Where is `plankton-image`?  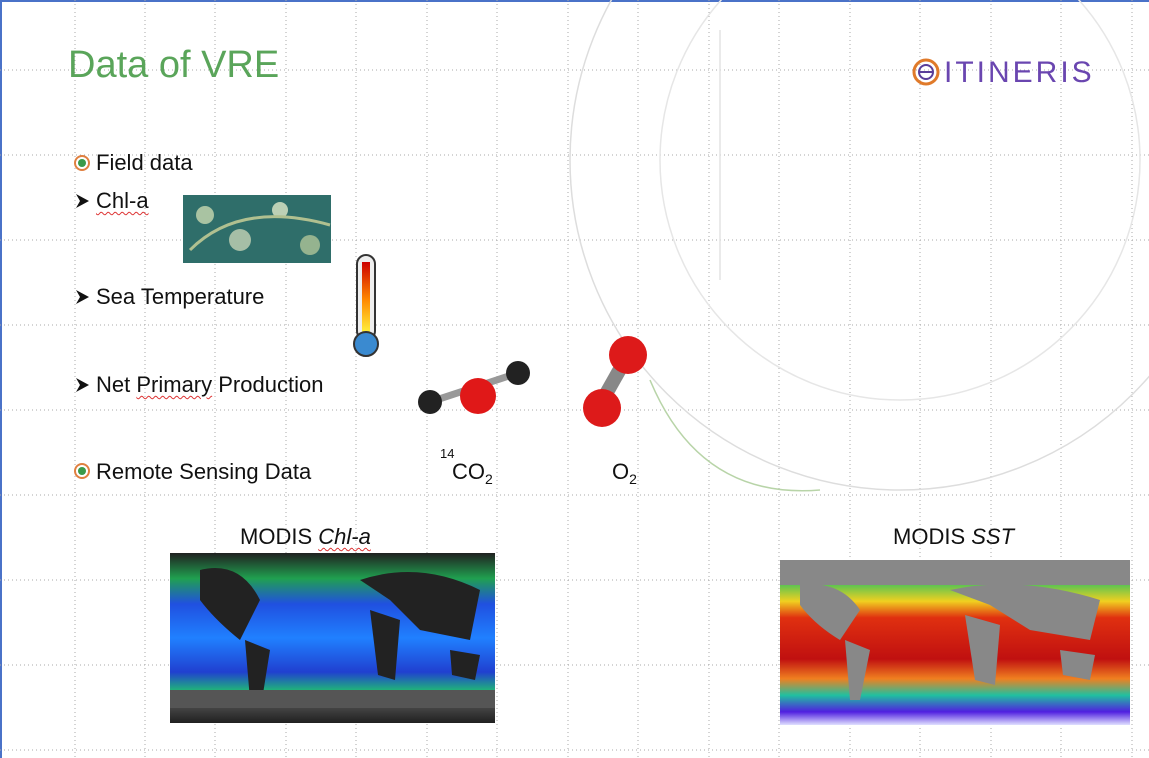
plankton-image is located at coordinates (257, 229).